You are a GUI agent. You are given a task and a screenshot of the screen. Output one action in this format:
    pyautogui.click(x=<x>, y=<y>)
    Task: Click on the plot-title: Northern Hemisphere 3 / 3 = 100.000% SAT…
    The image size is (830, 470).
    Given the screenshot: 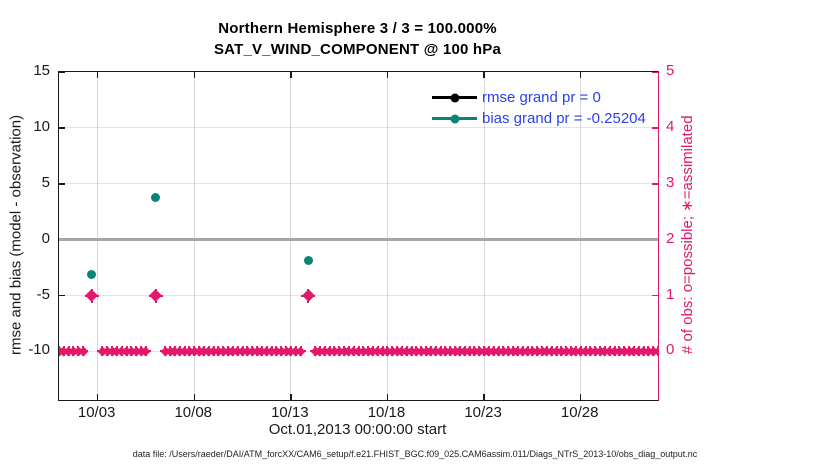 What is the action you would take?
    pyautogui.click(x=357, y=39)
    